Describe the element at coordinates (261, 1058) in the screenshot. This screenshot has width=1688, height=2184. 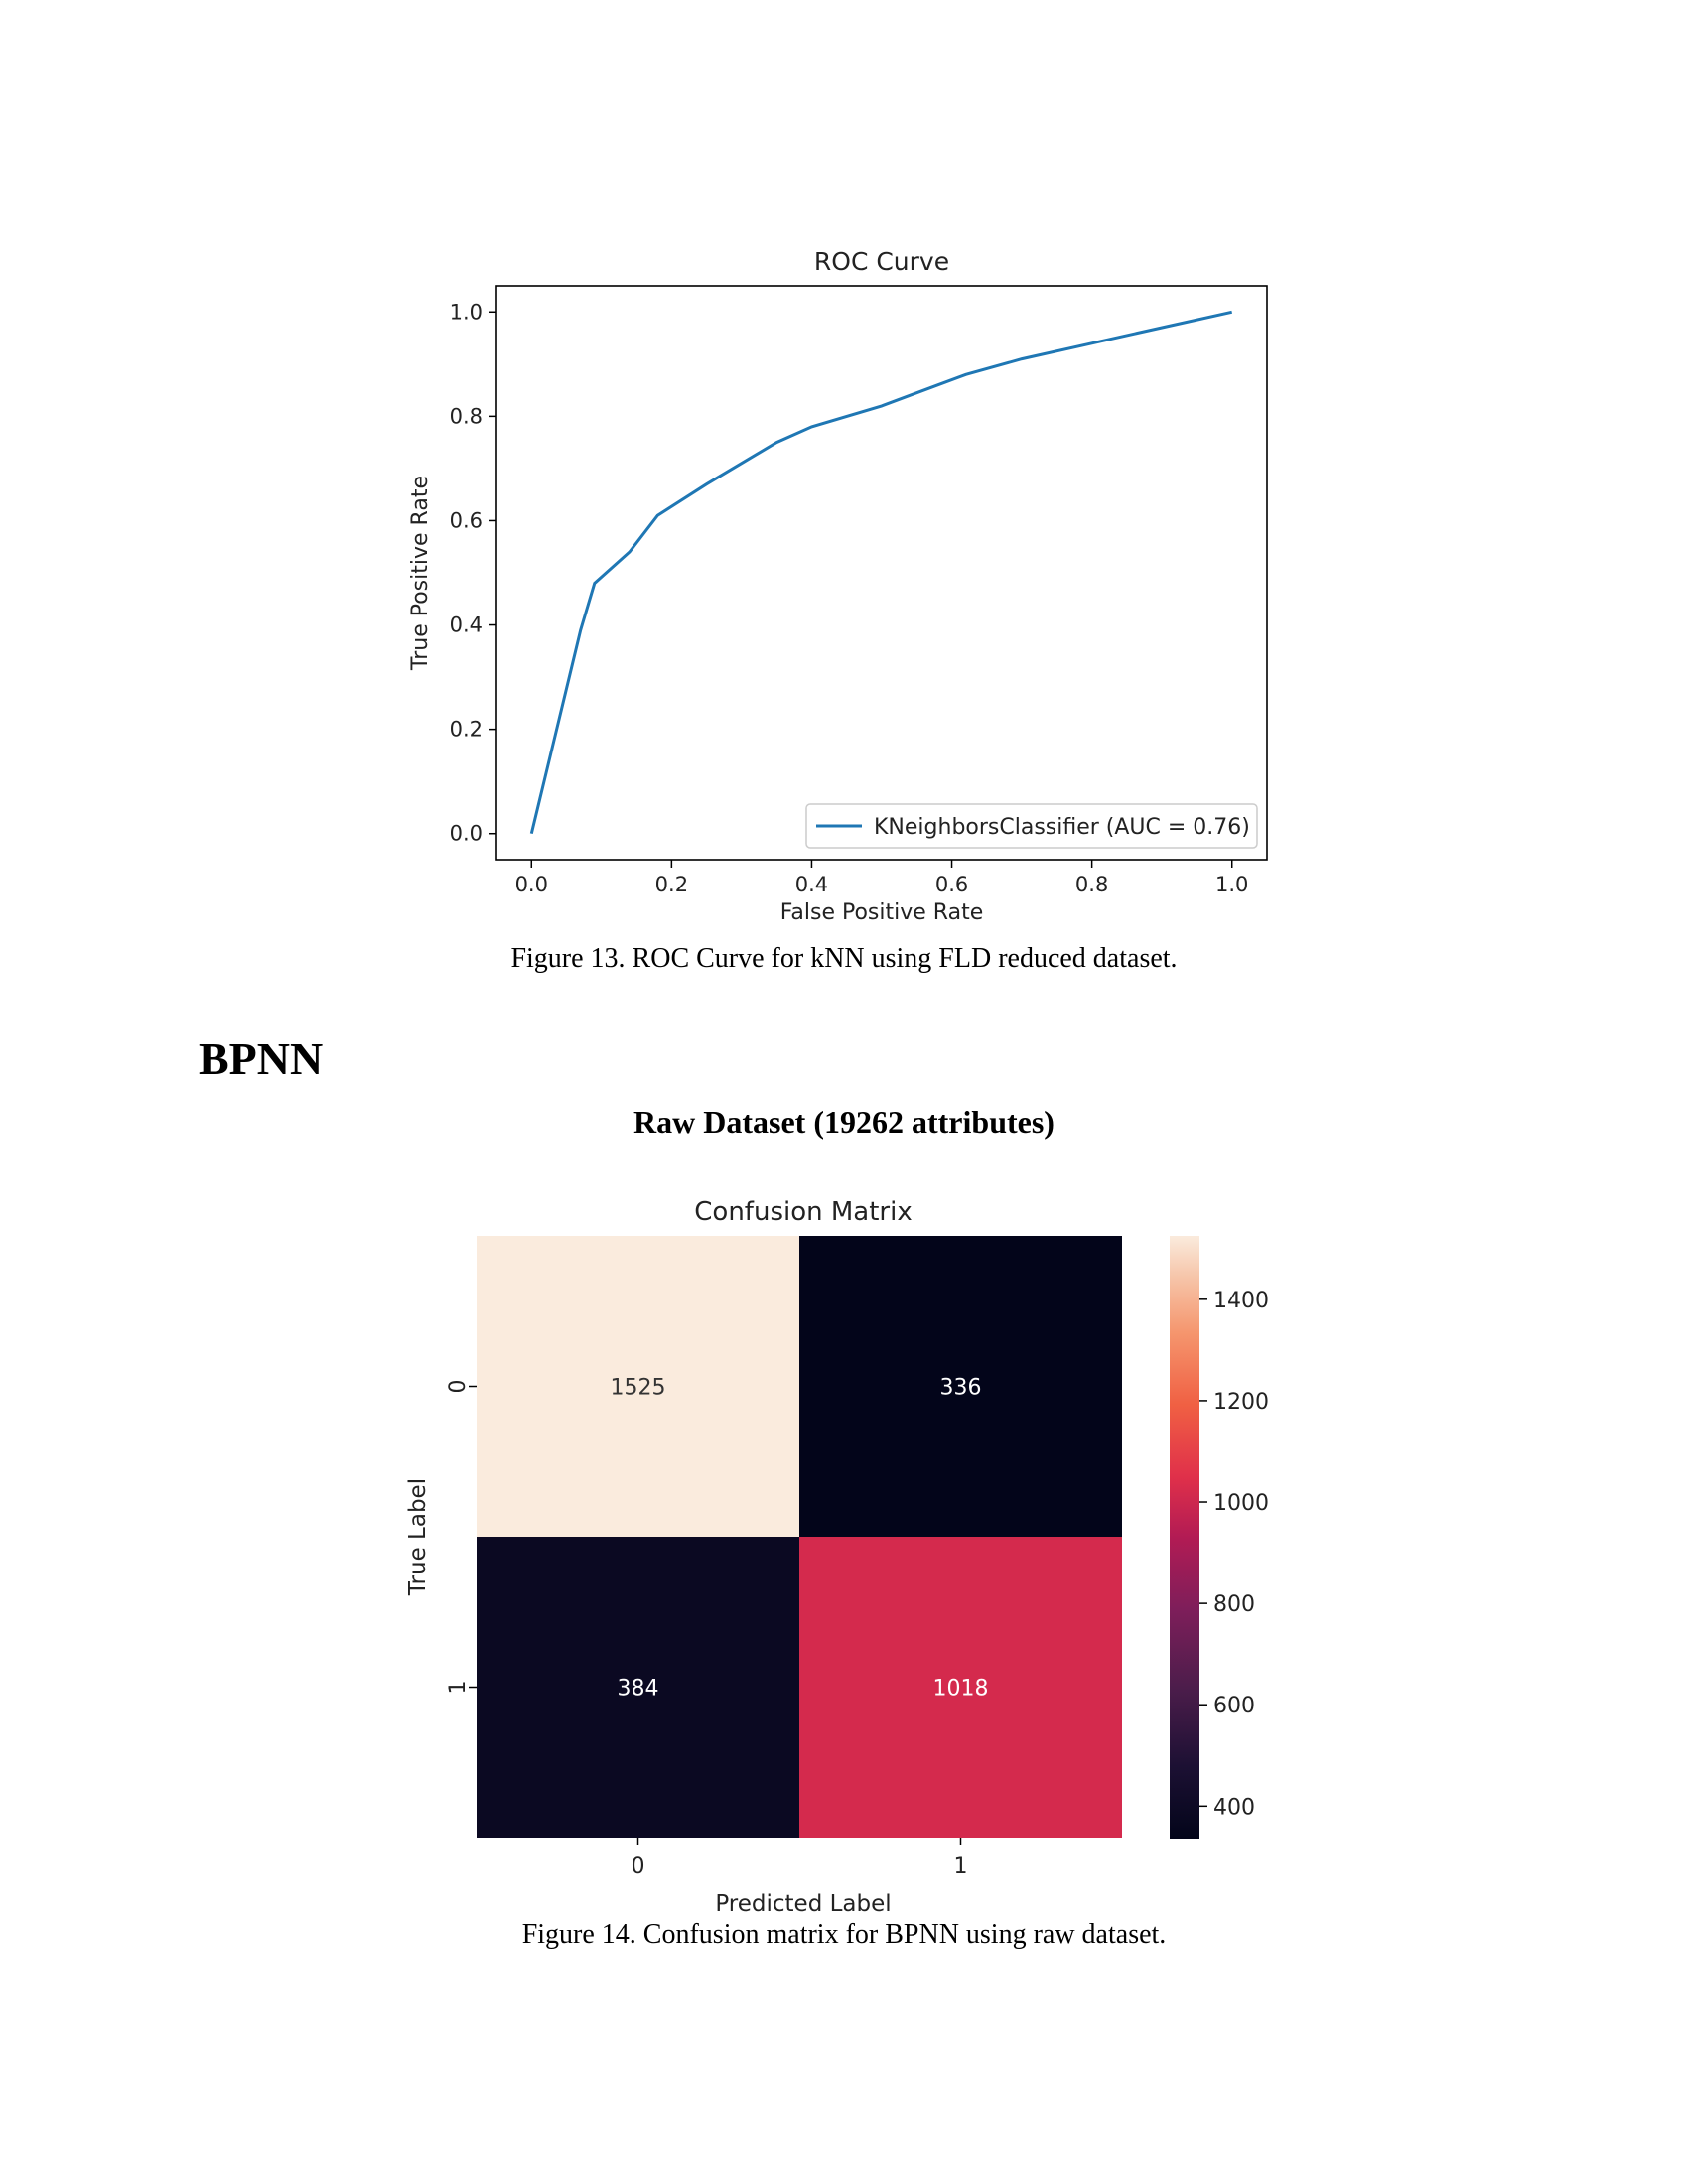
I see `section-heading: BPNN` at that location.